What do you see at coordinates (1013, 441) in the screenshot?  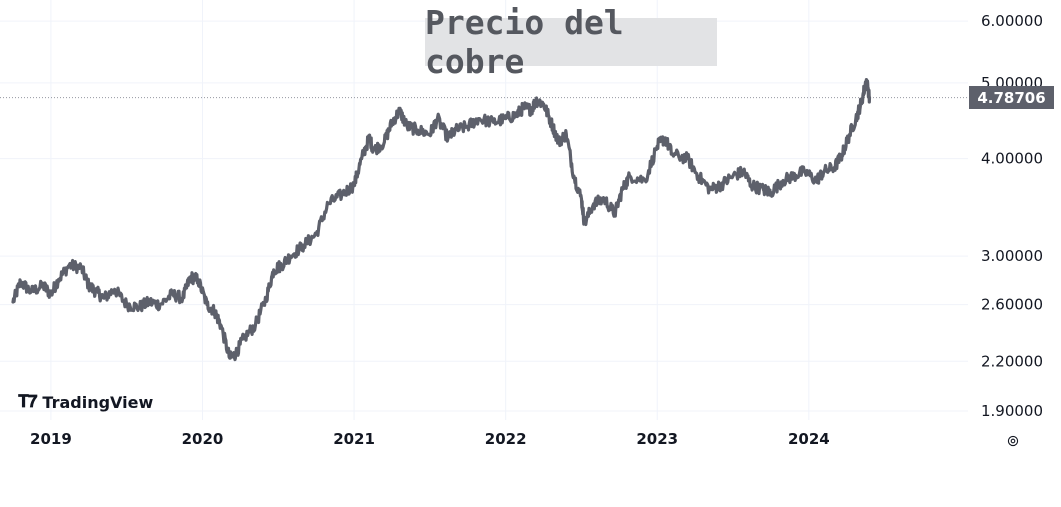 I see `gear-icon` at bounding box center [1013, 441].